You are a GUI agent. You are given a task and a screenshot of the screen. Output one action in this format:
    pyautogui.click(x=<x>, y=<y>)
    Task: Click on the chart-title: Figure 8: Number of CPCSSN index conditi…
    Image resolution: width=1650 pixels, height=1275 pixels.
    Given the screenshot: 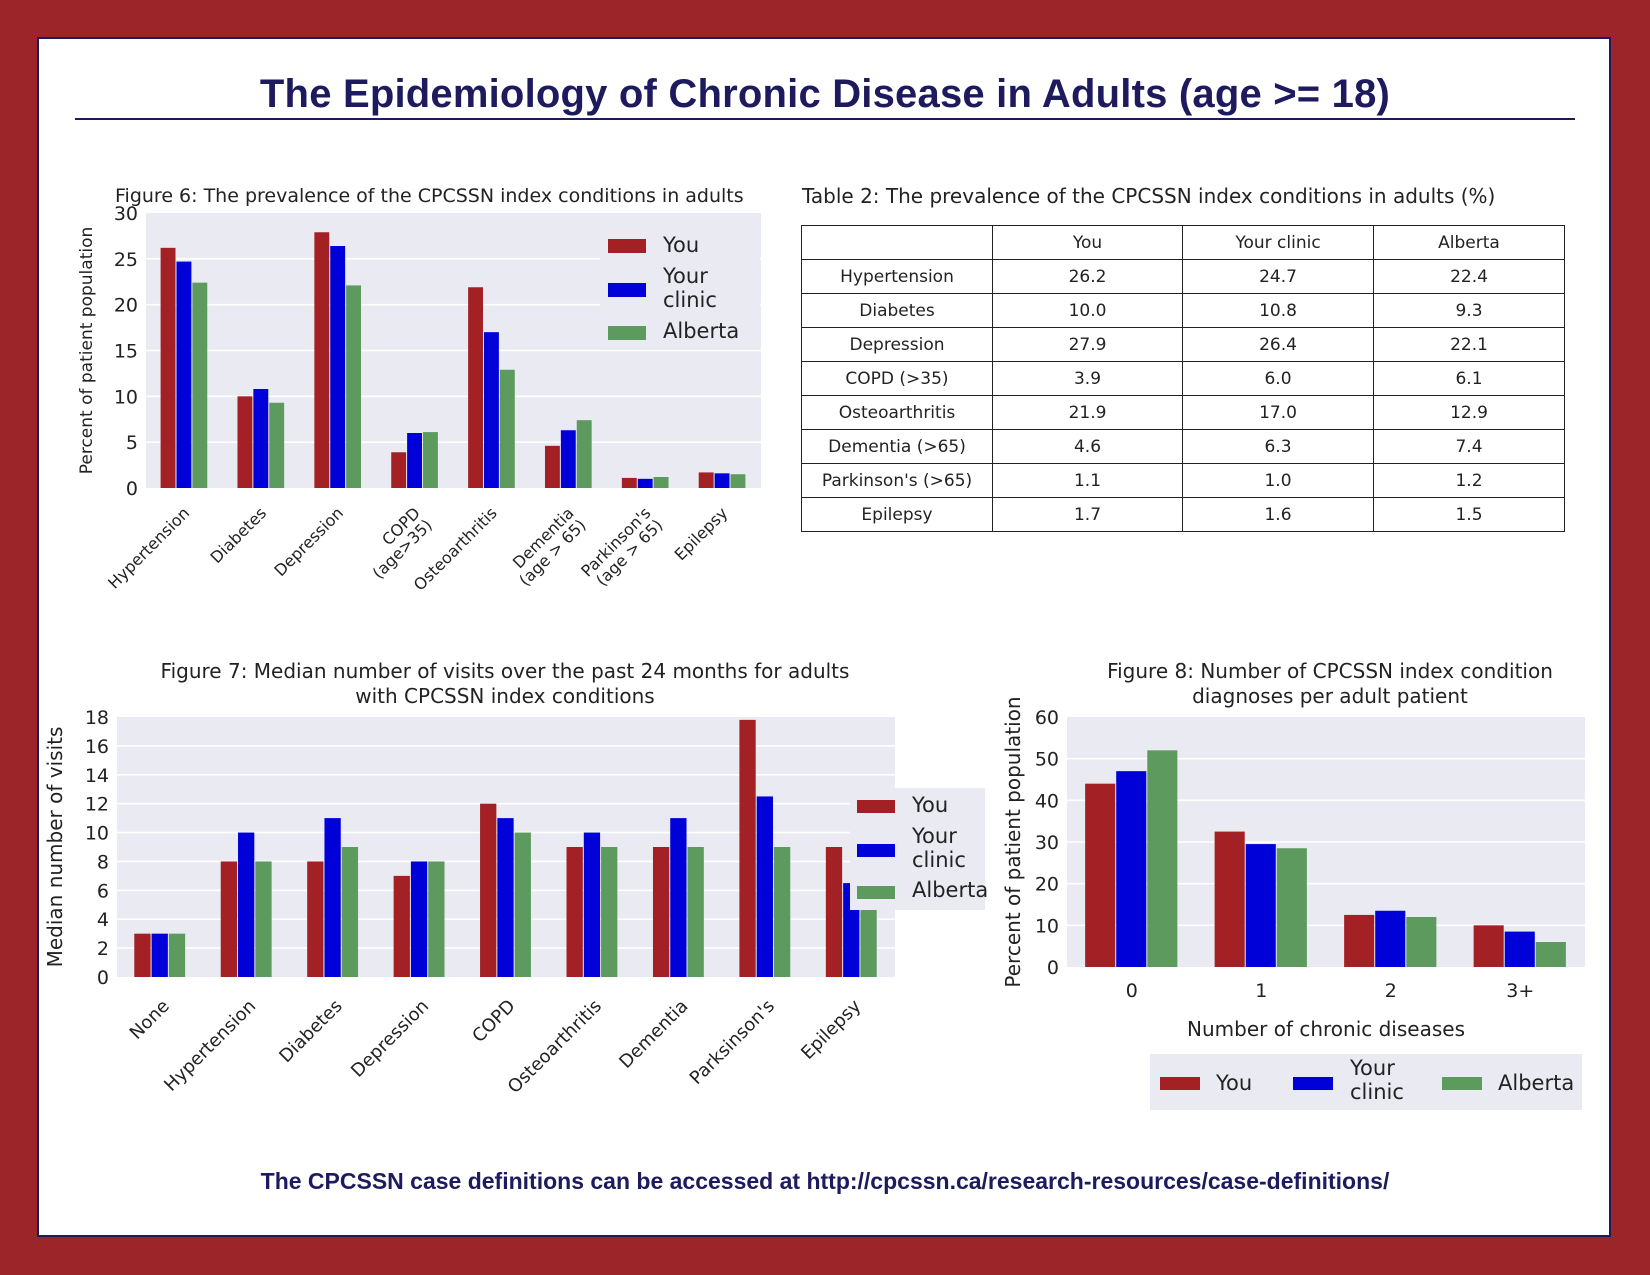 What is the action you would take?
    pyautogui.click(x=1330, y=683)
    